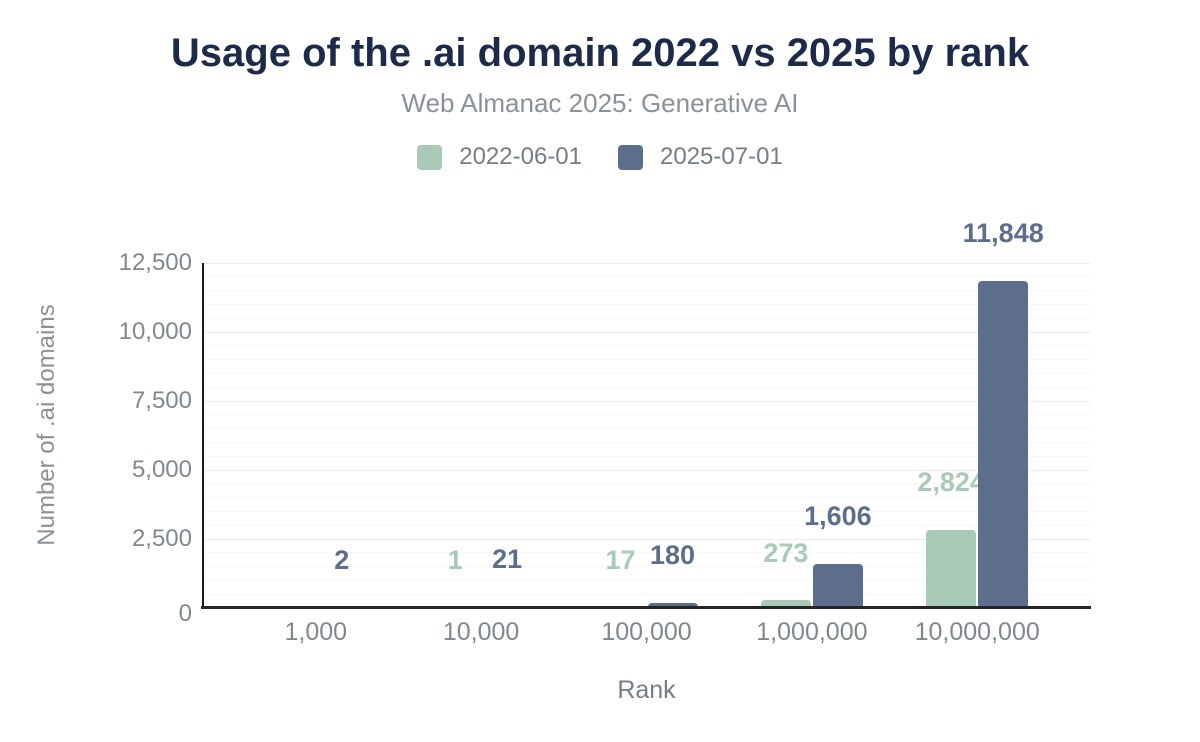 The image size is (1200, 742). Describe the element at coordinates (520, 156) in the screenshot. I see `legend-label-2022: 2022-06-01` at that location.